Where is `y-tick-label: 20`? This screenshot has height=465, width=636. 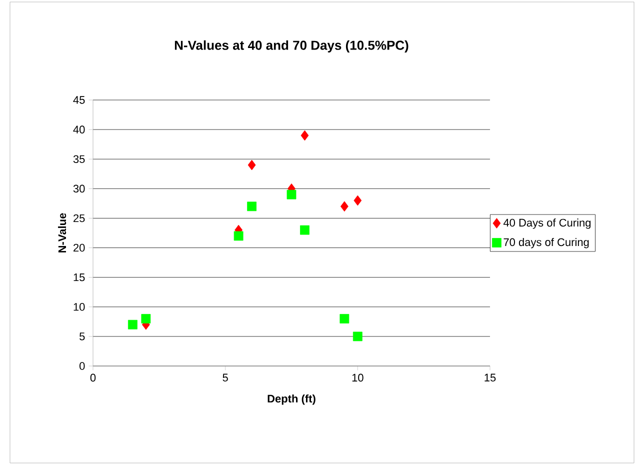 y-tick-label: 20 is located at coordinates (79, 248).